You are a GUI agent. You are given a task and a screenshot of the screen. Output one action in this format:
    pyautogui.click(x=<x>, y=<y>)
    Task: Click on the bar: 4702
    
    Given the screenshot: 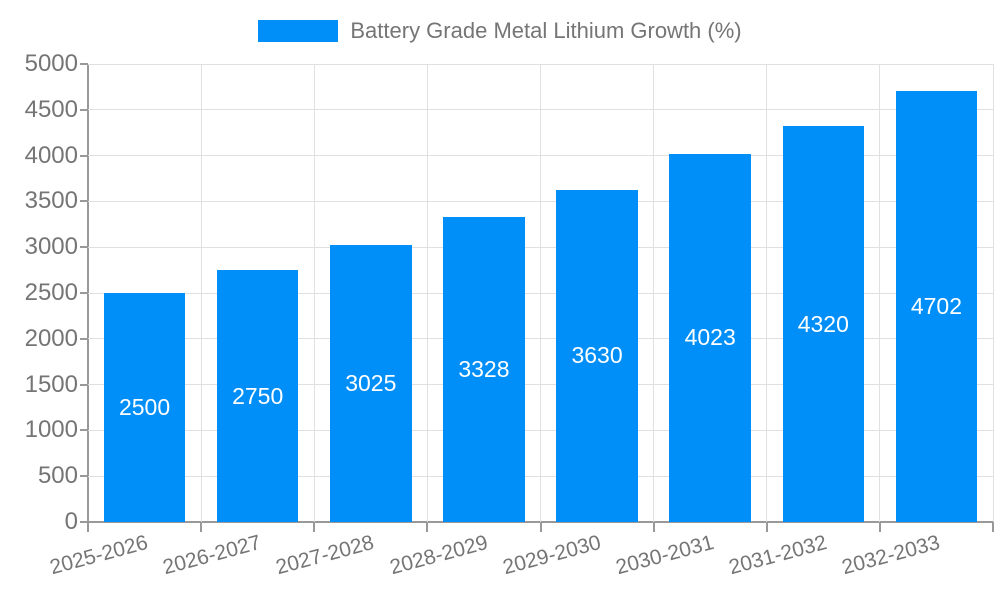 What is the action you would take?
    pyautogui.click(x=936, y=306)
    